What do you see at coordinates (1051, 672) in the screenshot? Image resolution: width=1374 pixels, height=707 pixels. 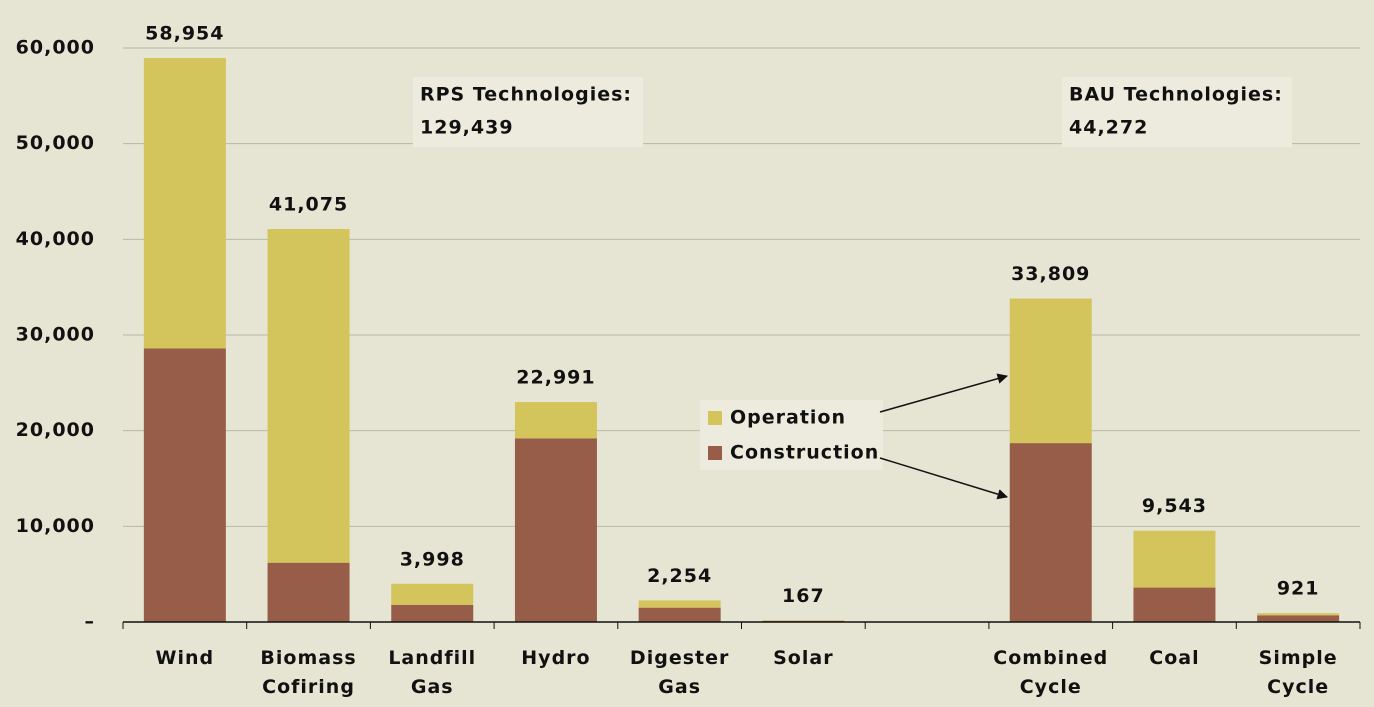 I see `x-tick-label: Combined Cycle` at bounding box center [1051, 672].